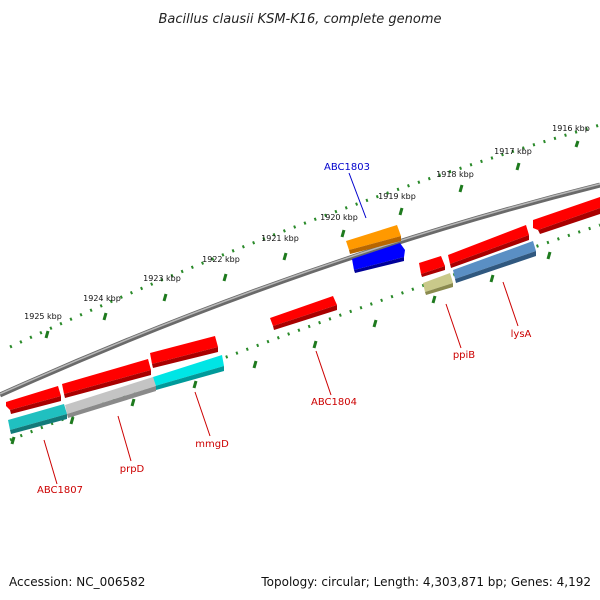 Image resolution: width=600 pixels, height=600 pixels. I want to click on gene-label-abc1804: ABC1804, so click(334, 402).